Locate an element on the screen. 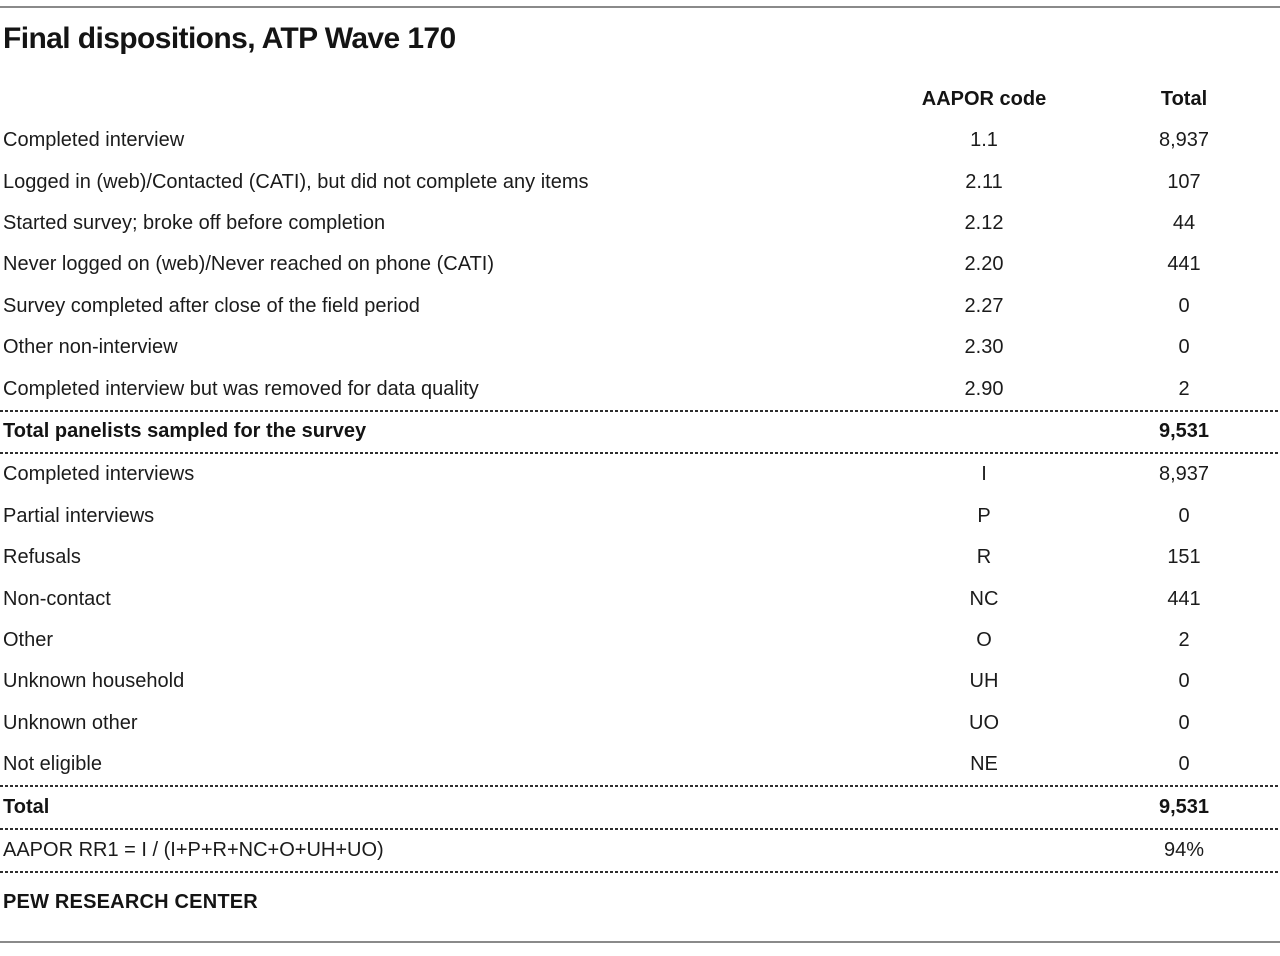 The image size is (1280, 956). top-rule-divider is located at coordinates (640, 7).